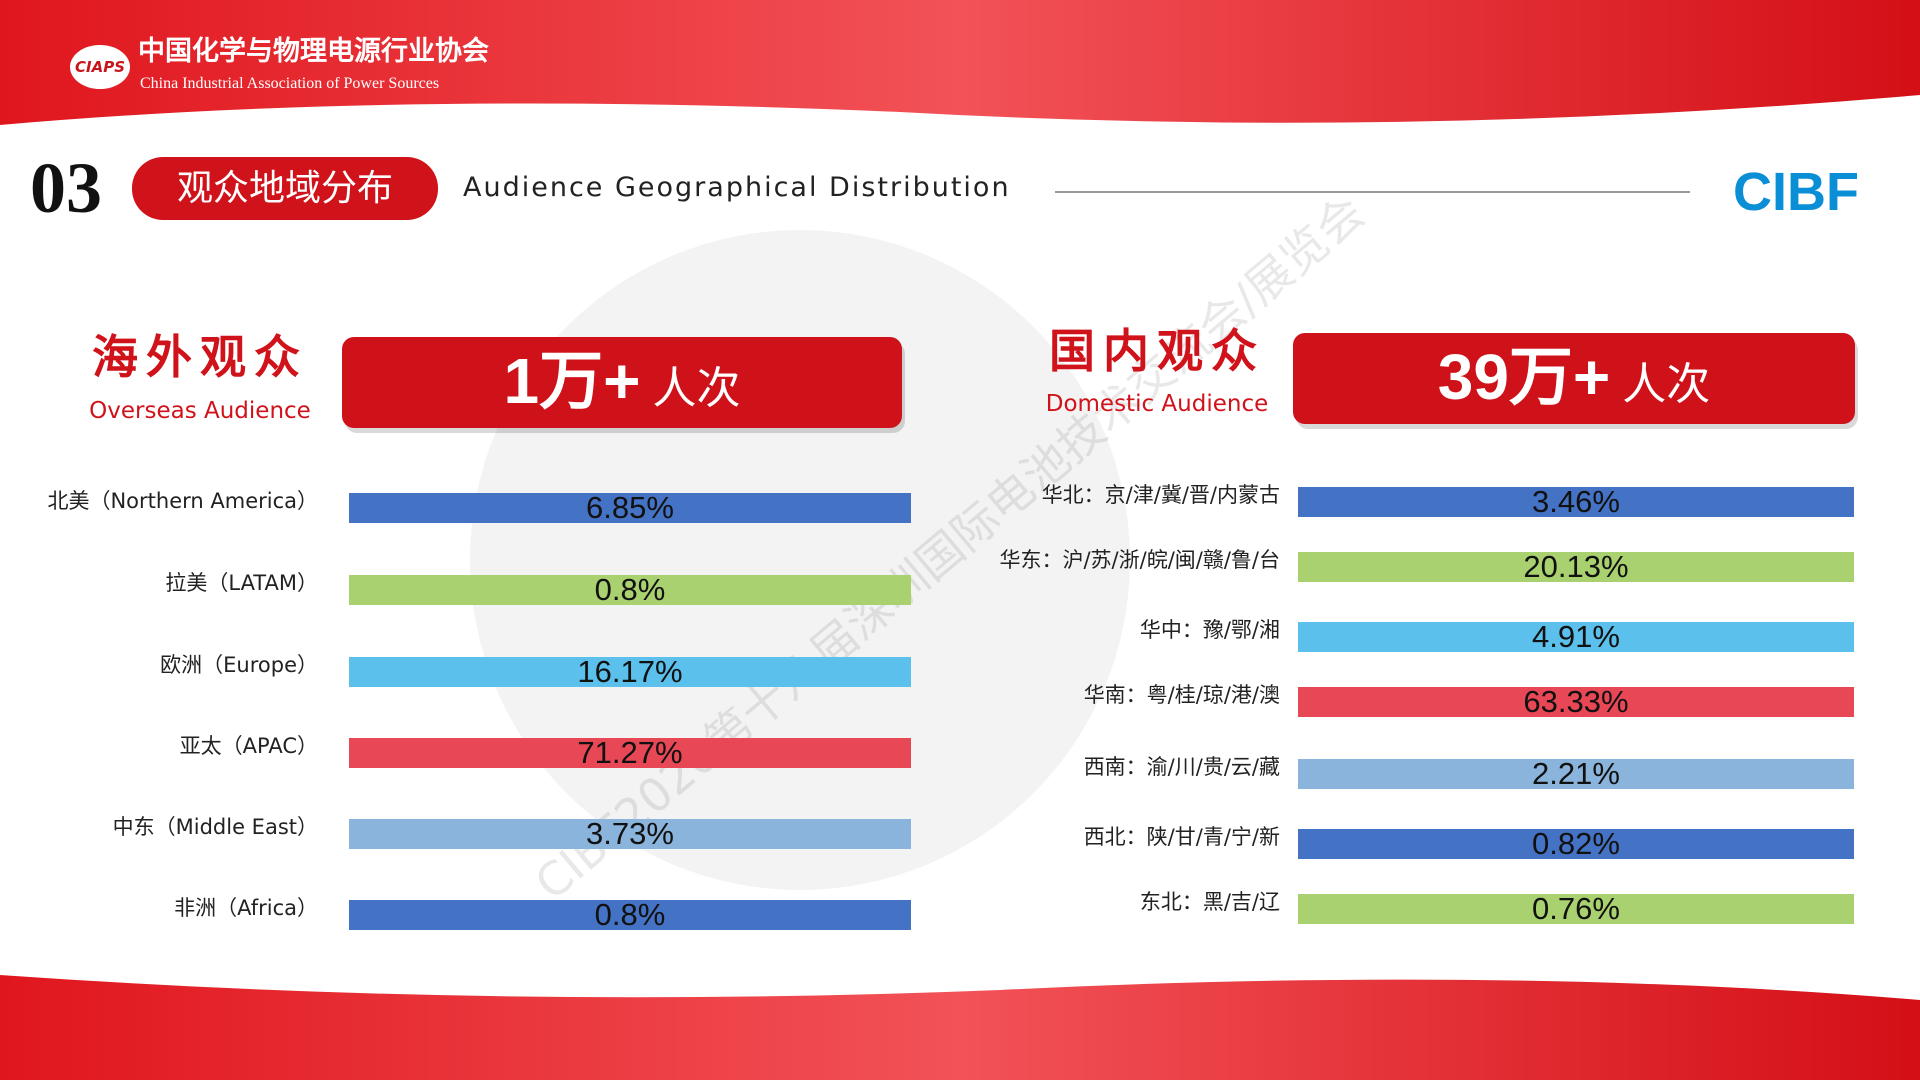  Describe the element at coordinates (1182, 695) in the screenshot. I see `region-label: 华南：粤/桂/琼/港/澳` at that location.